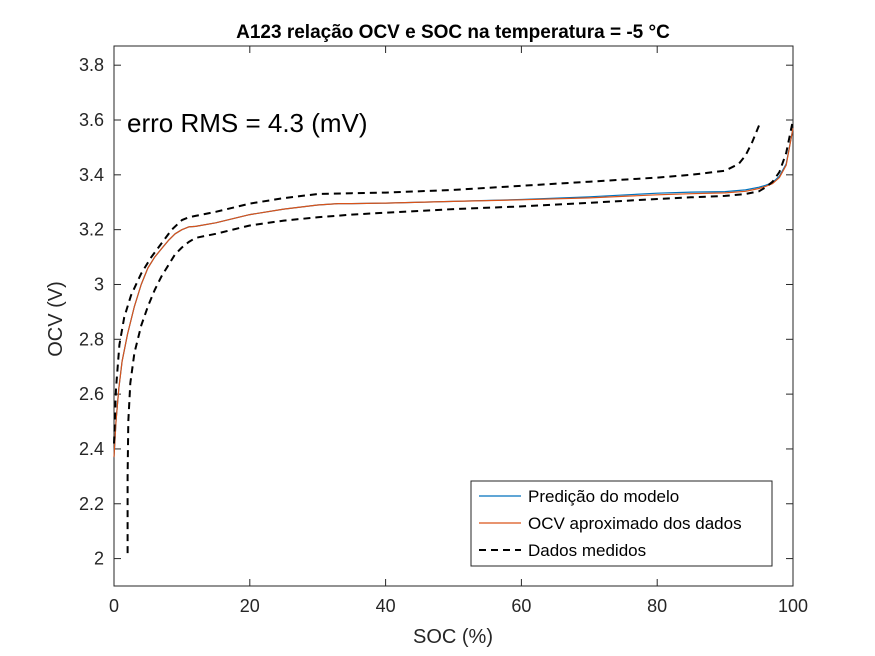 Image resolution: width=875 pixels, height=656 pixels. I want to click on y-tick-label: 2, so click(99, 559).